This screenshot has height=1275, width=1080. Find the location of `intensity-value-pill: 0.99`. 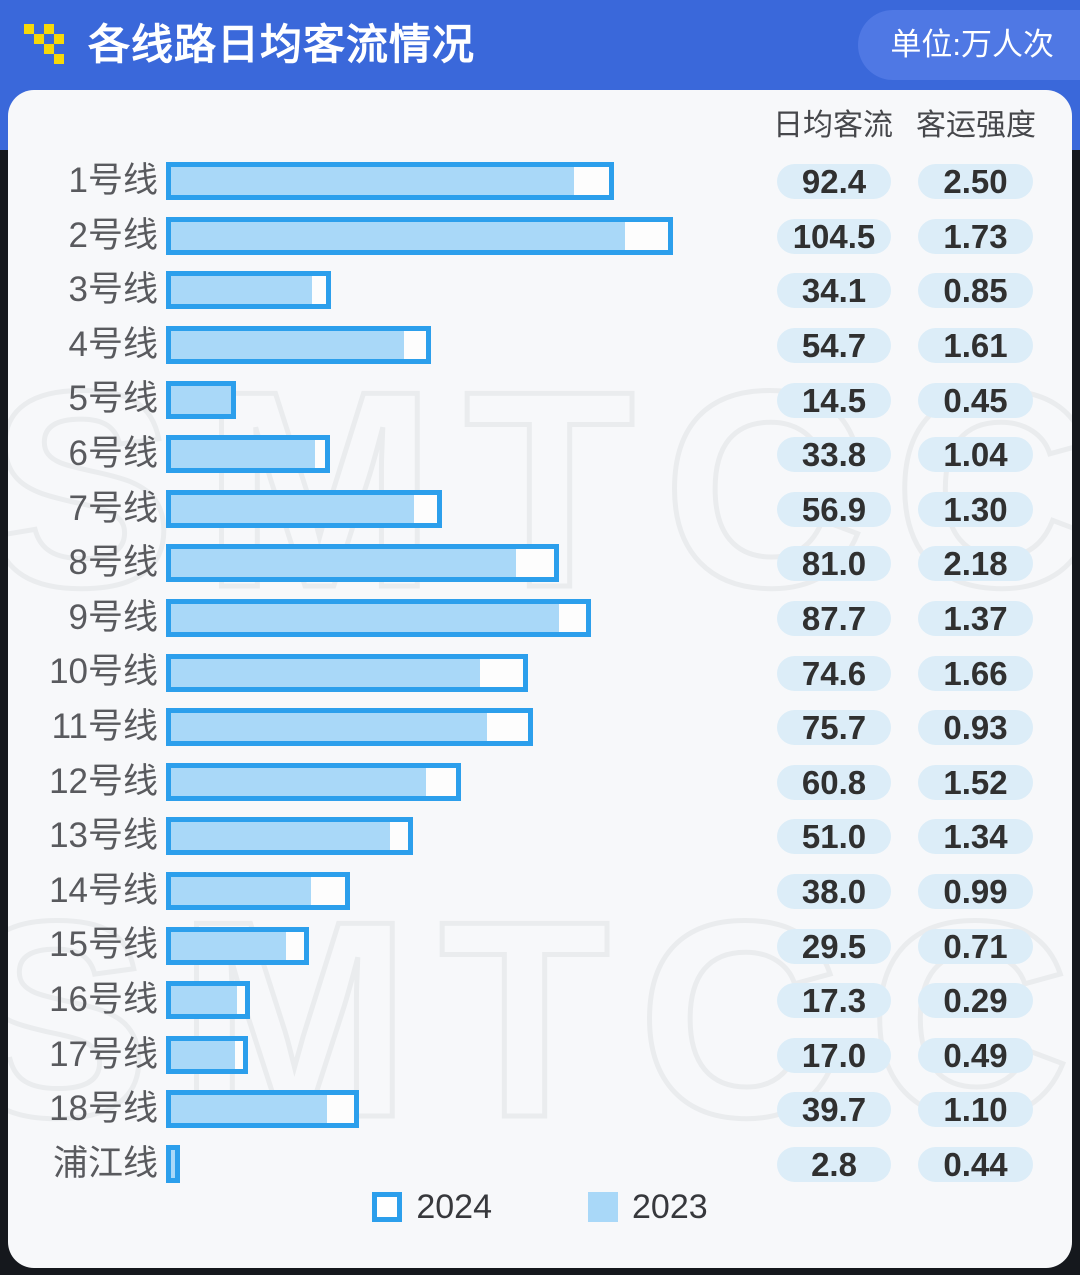

intensity-value-pill: 0.99 is located at coordinates (975, 892).